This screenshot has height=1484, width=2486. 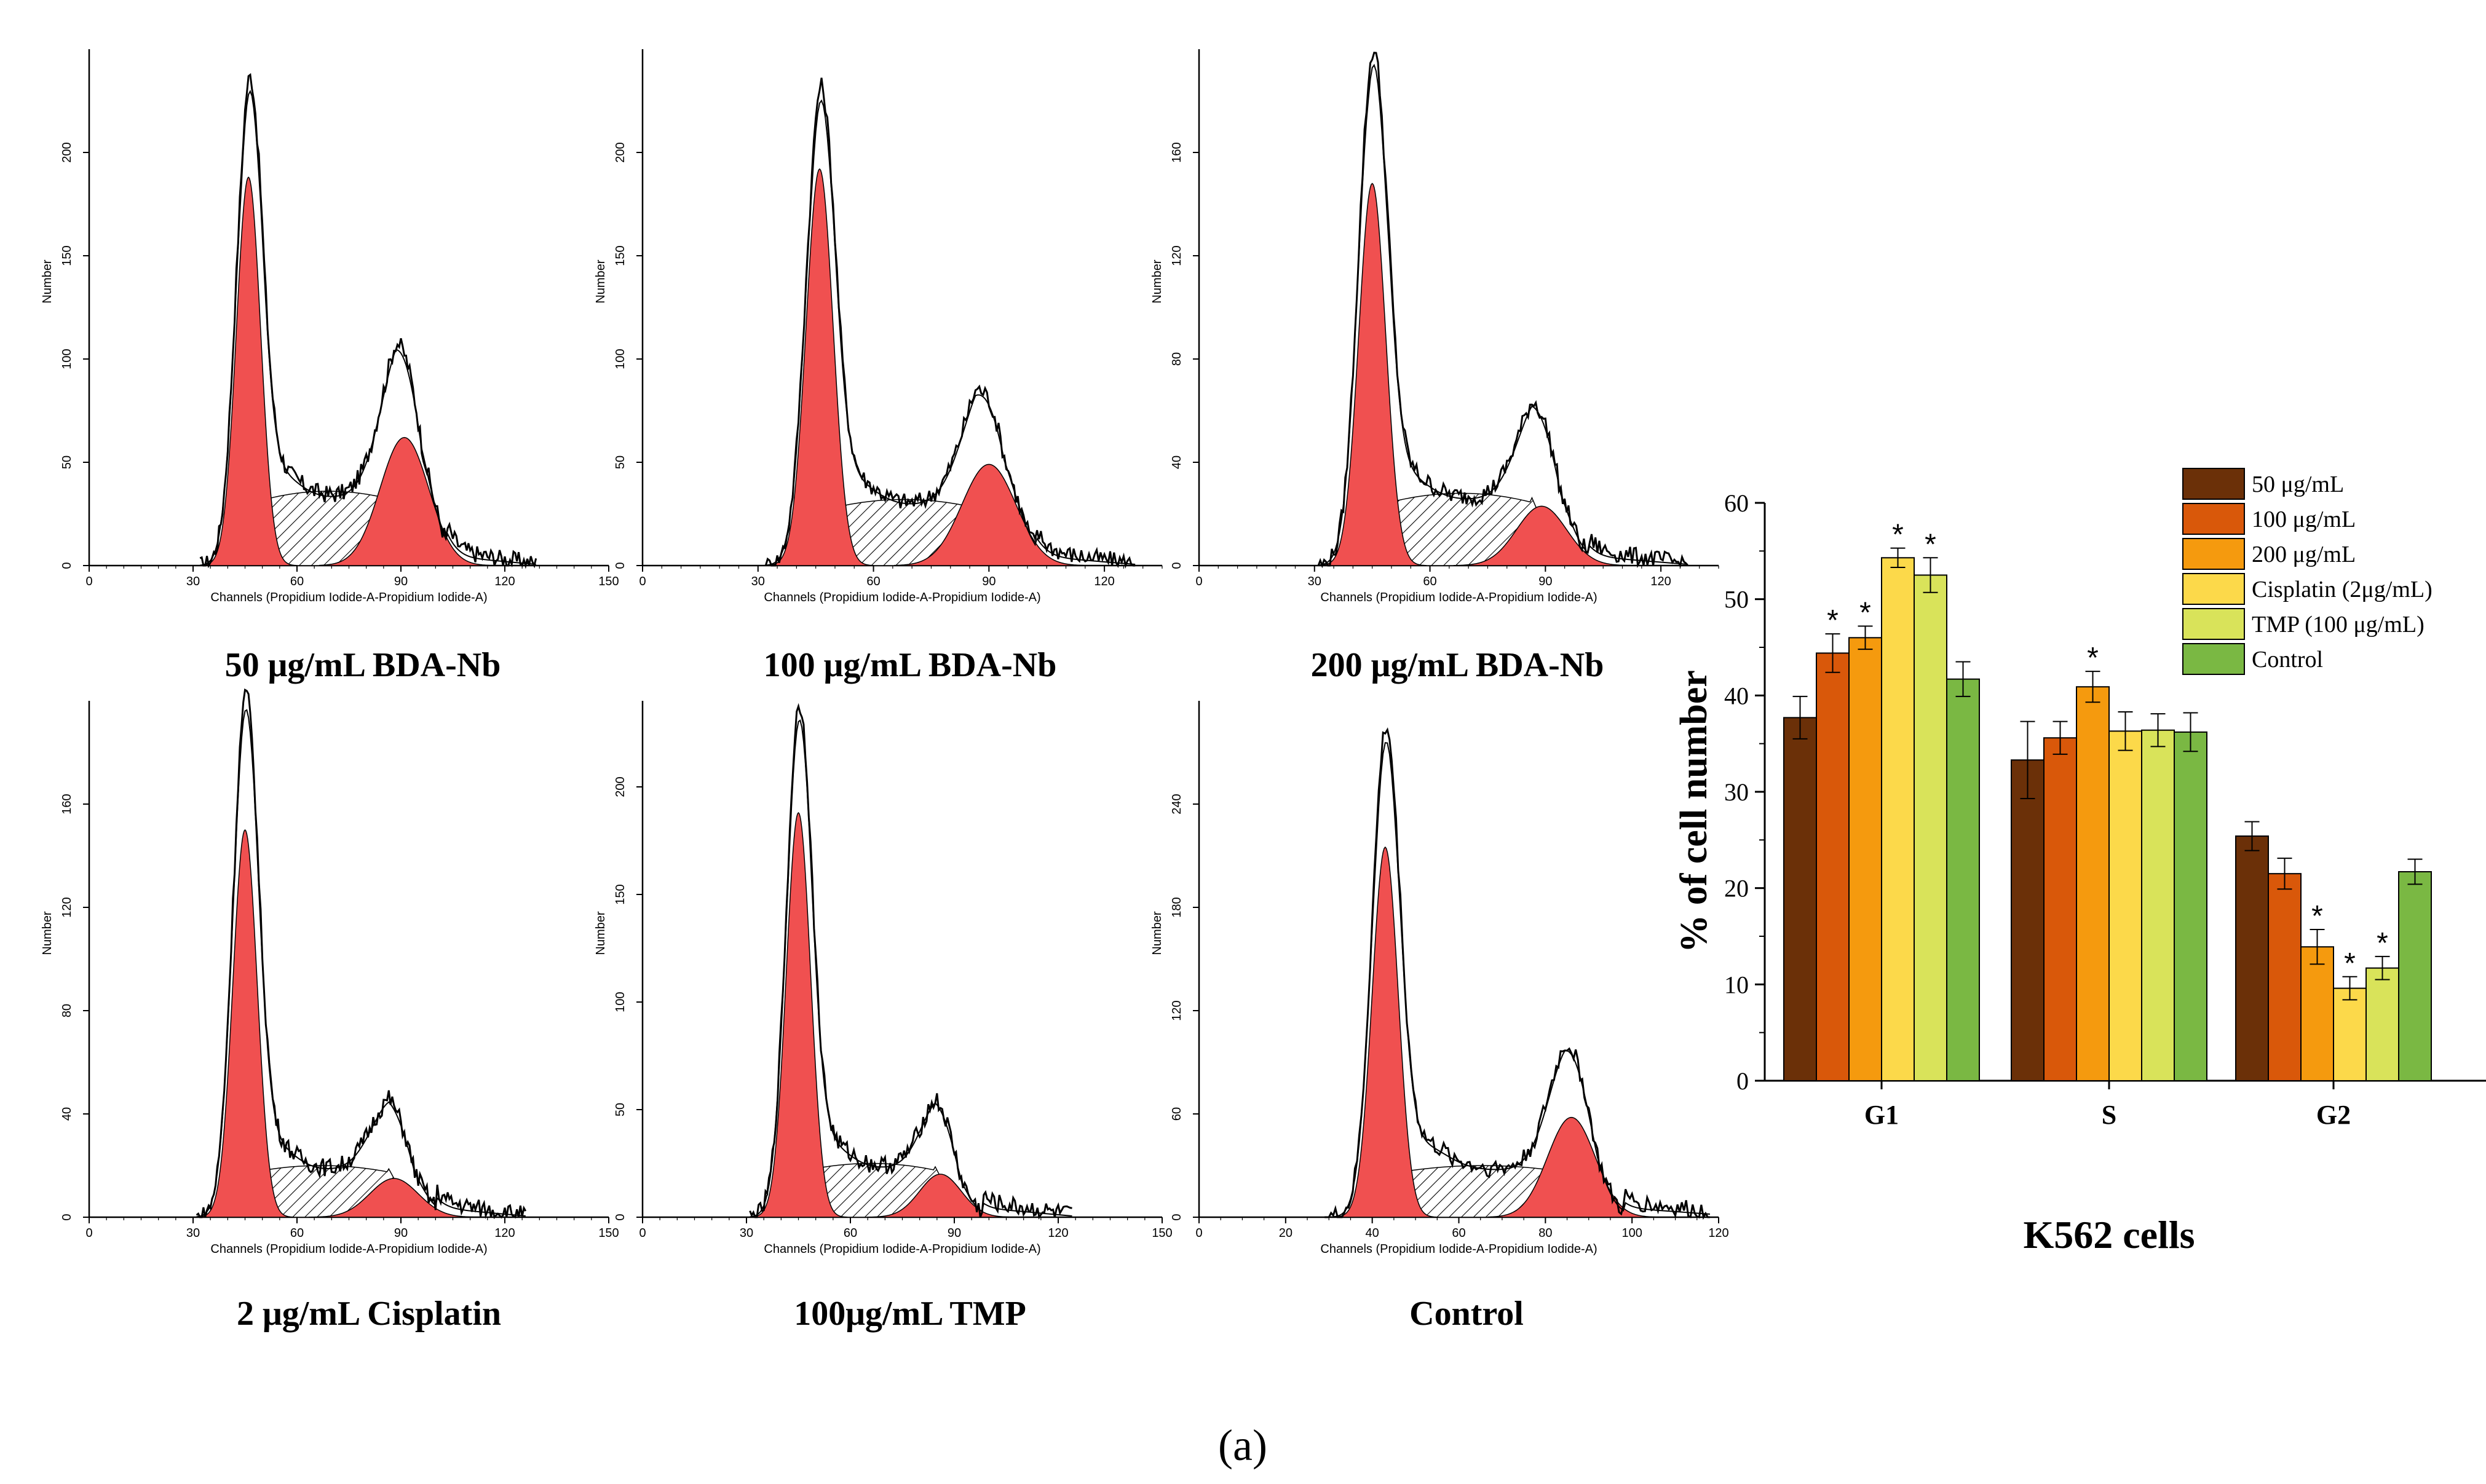 I want to click on y-tick-label: 240, so click(x=1177, y=804).